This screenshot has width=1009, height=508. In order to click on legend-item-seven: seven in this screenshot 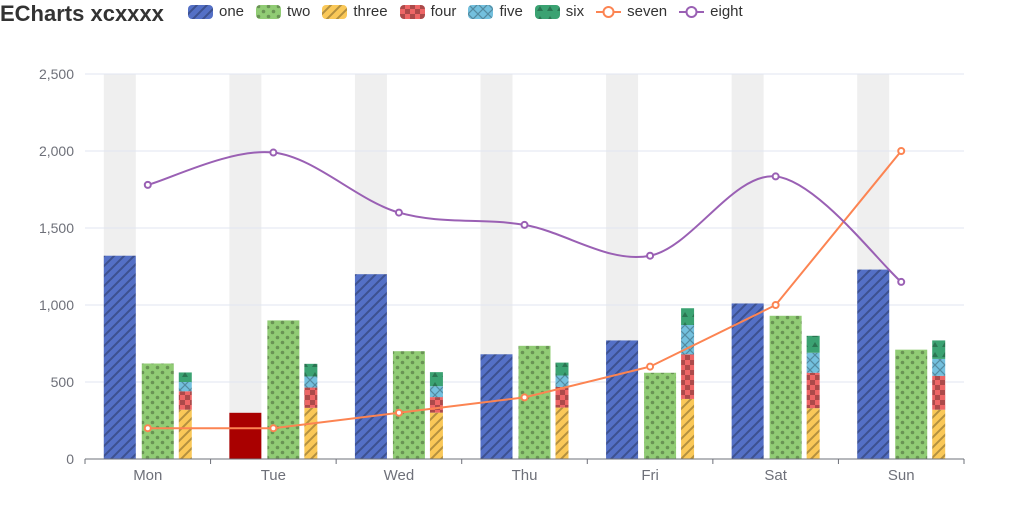, I will do `click(631, 11)`.